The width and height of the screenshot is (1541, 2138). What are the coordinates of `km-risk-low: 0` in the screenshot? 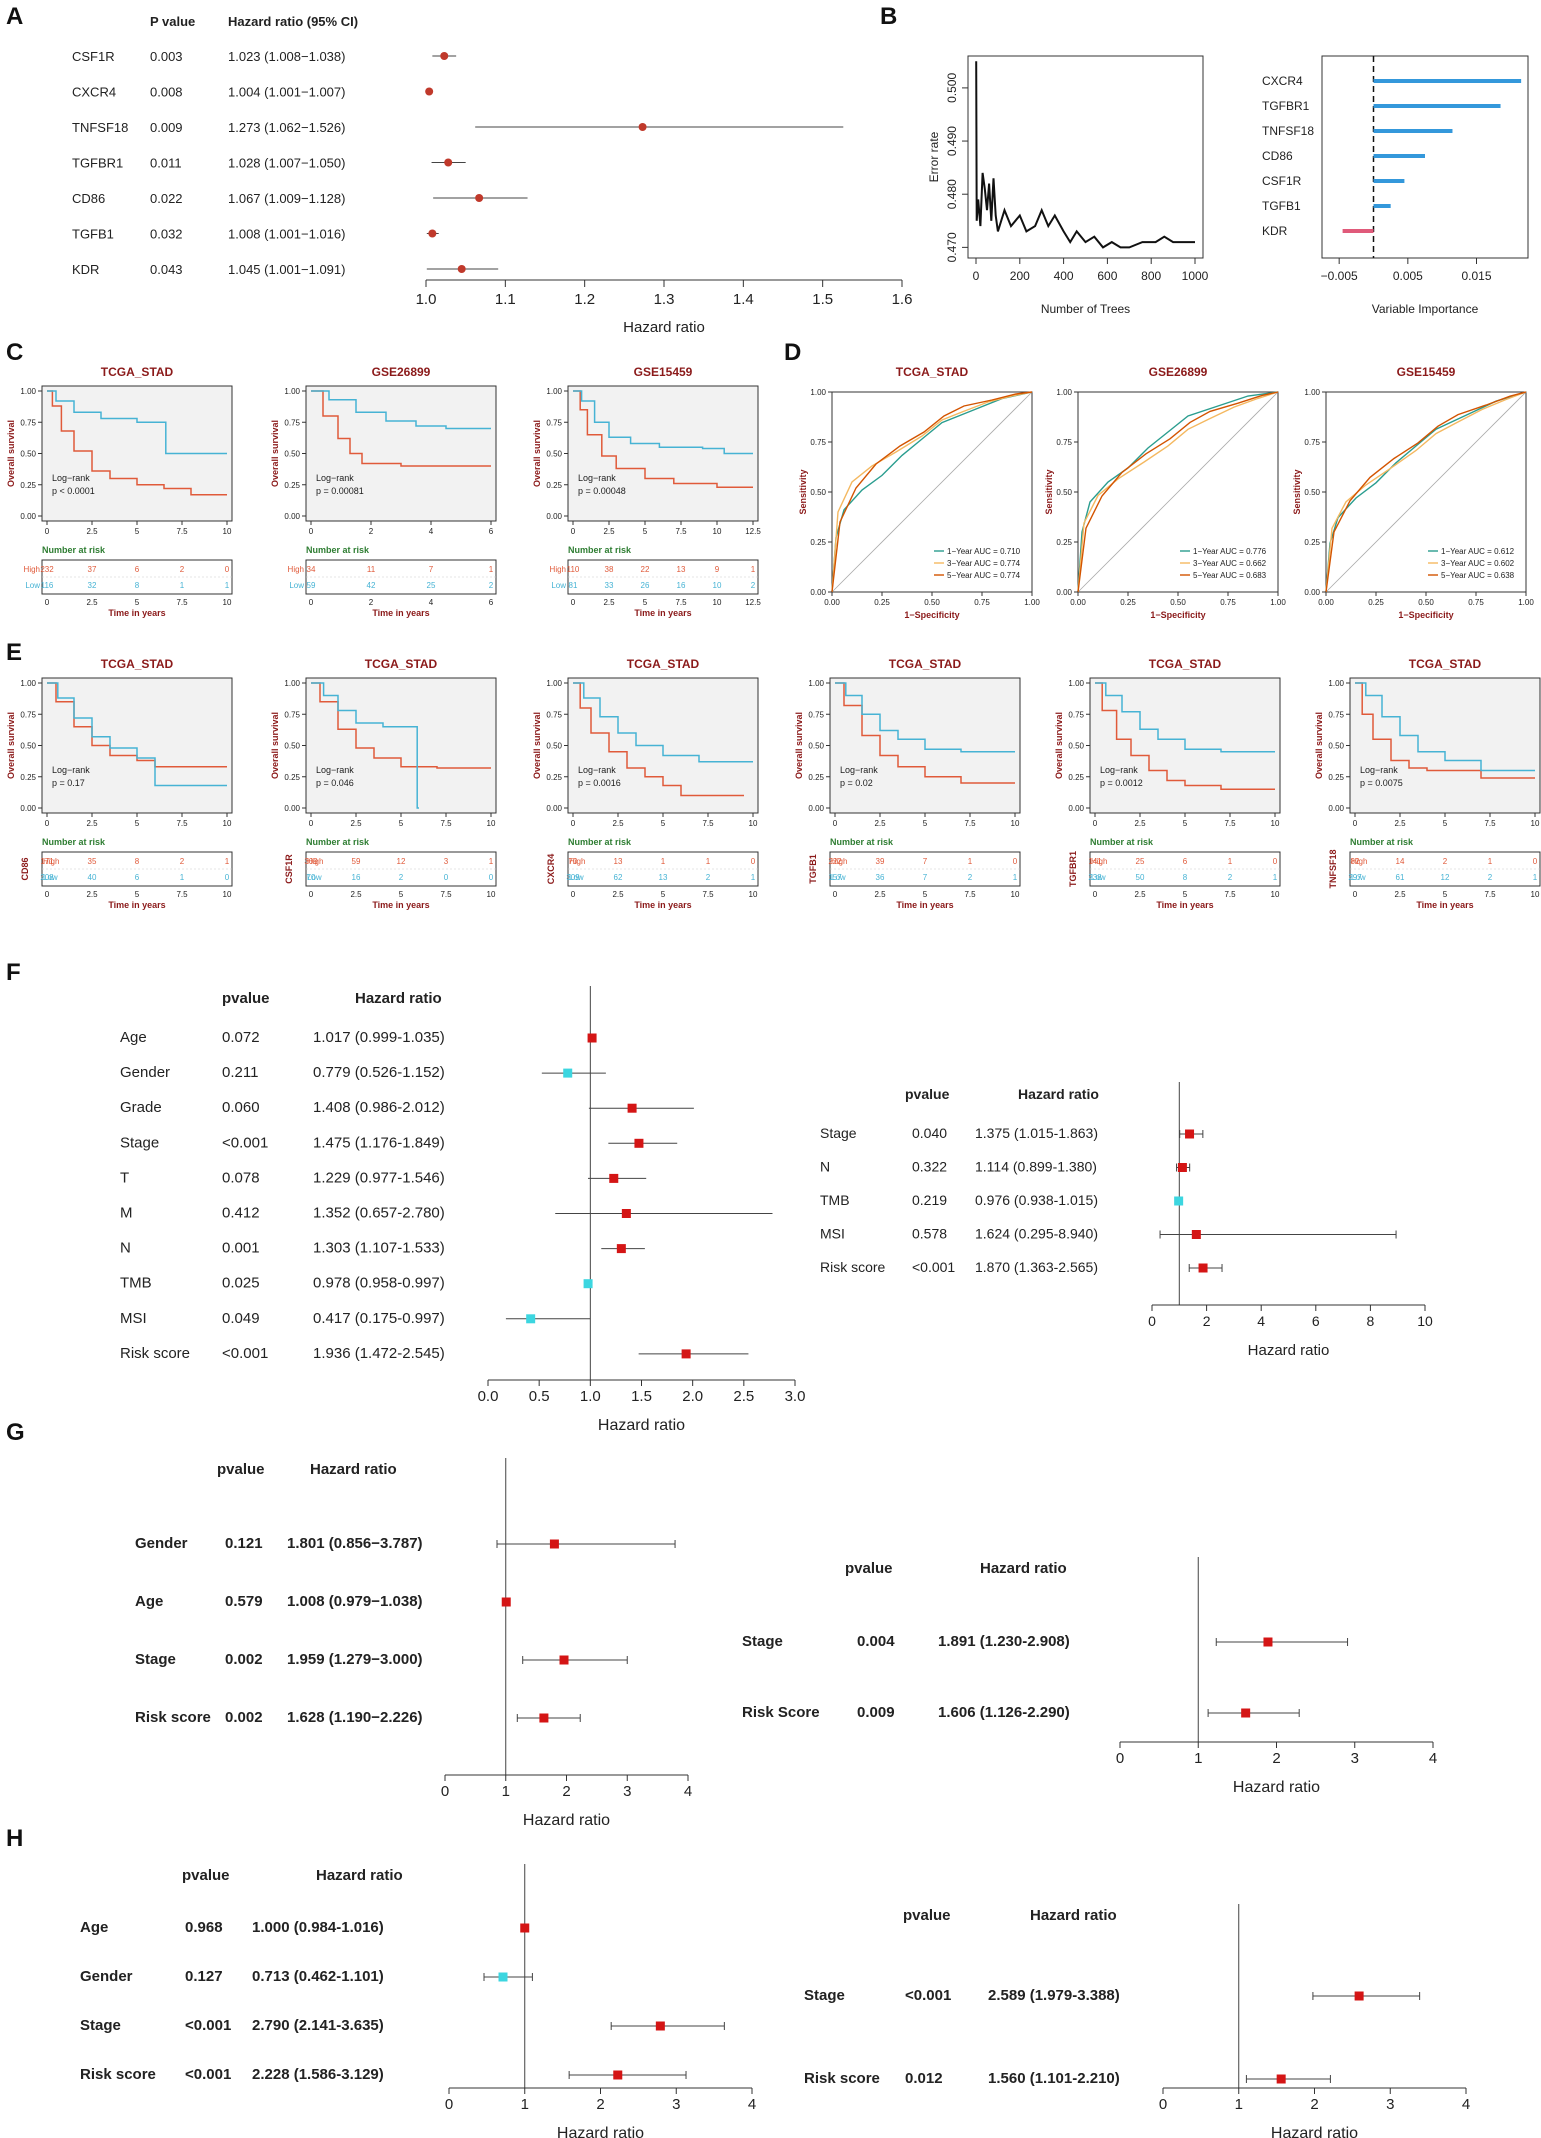 It's located at (491, 877).